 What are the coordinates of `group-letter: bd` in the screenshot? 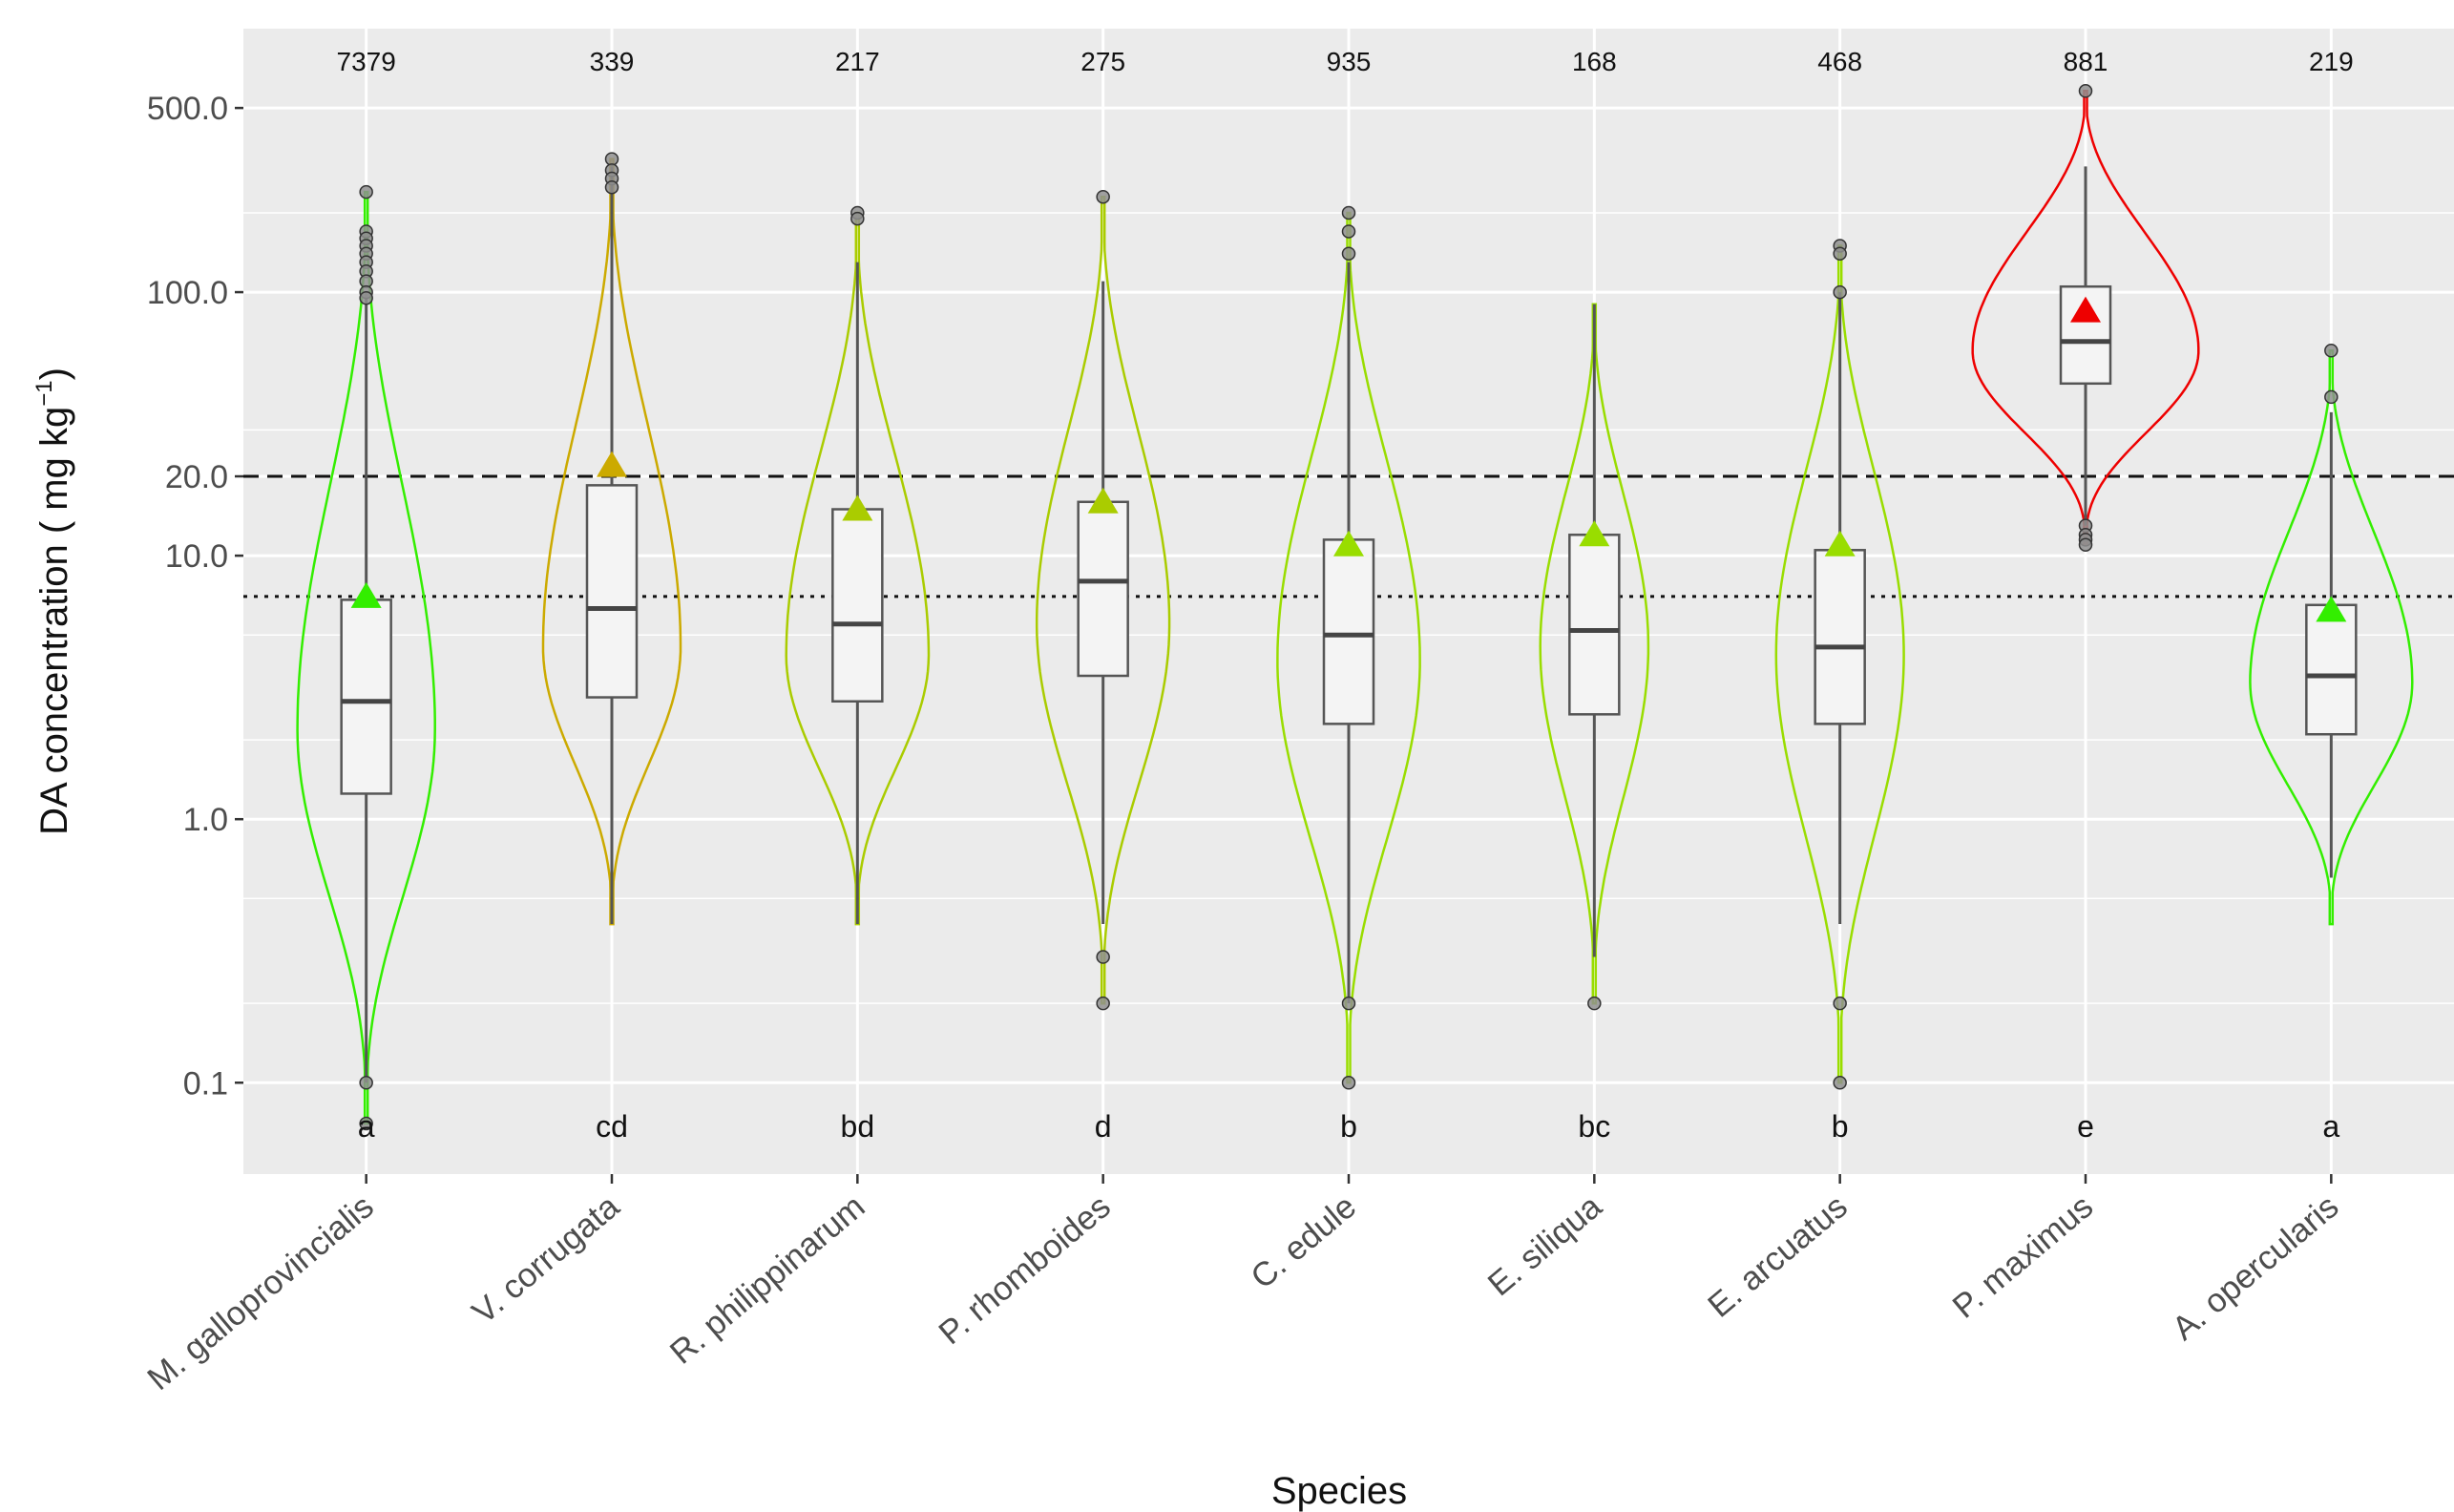 It's located at (858, 1126).